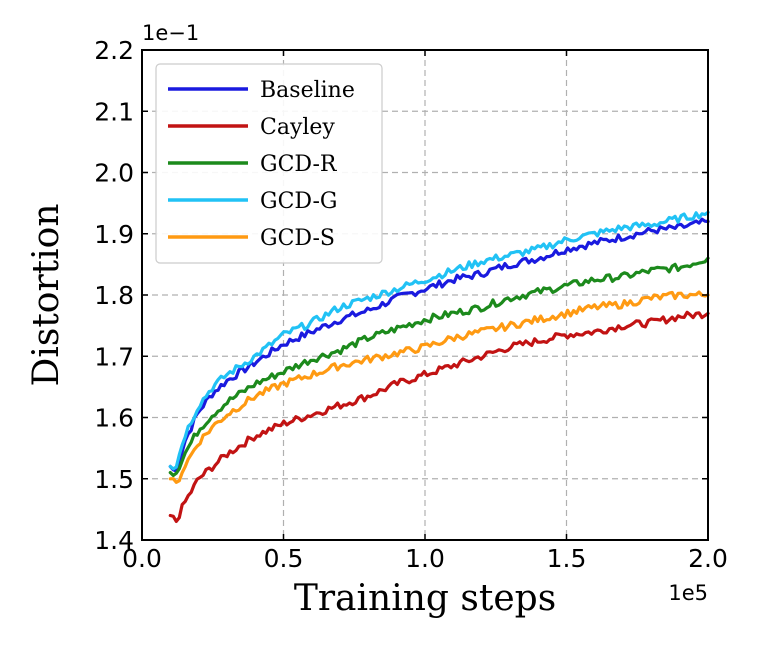  What do you see at coordinates (170, 33) in the screenshot?
I see `y-exponent-label: 1e−1` at bounding box center [170, 33].